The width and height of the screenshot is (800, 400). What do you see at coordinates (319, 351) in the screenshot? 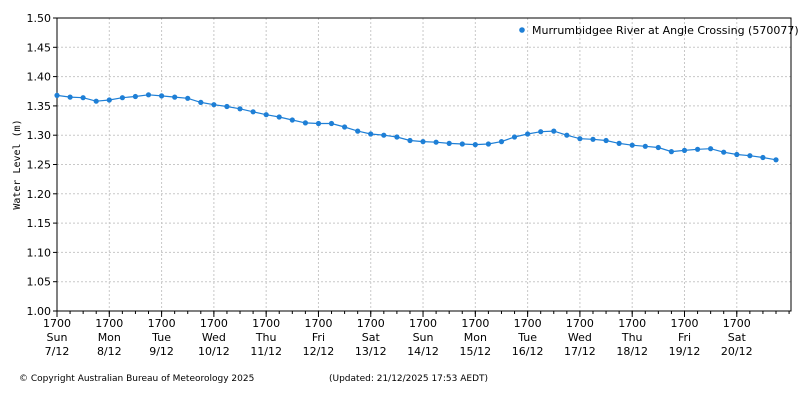
I see `x-tick-date: 12/12` at bounding box center [319, 351].